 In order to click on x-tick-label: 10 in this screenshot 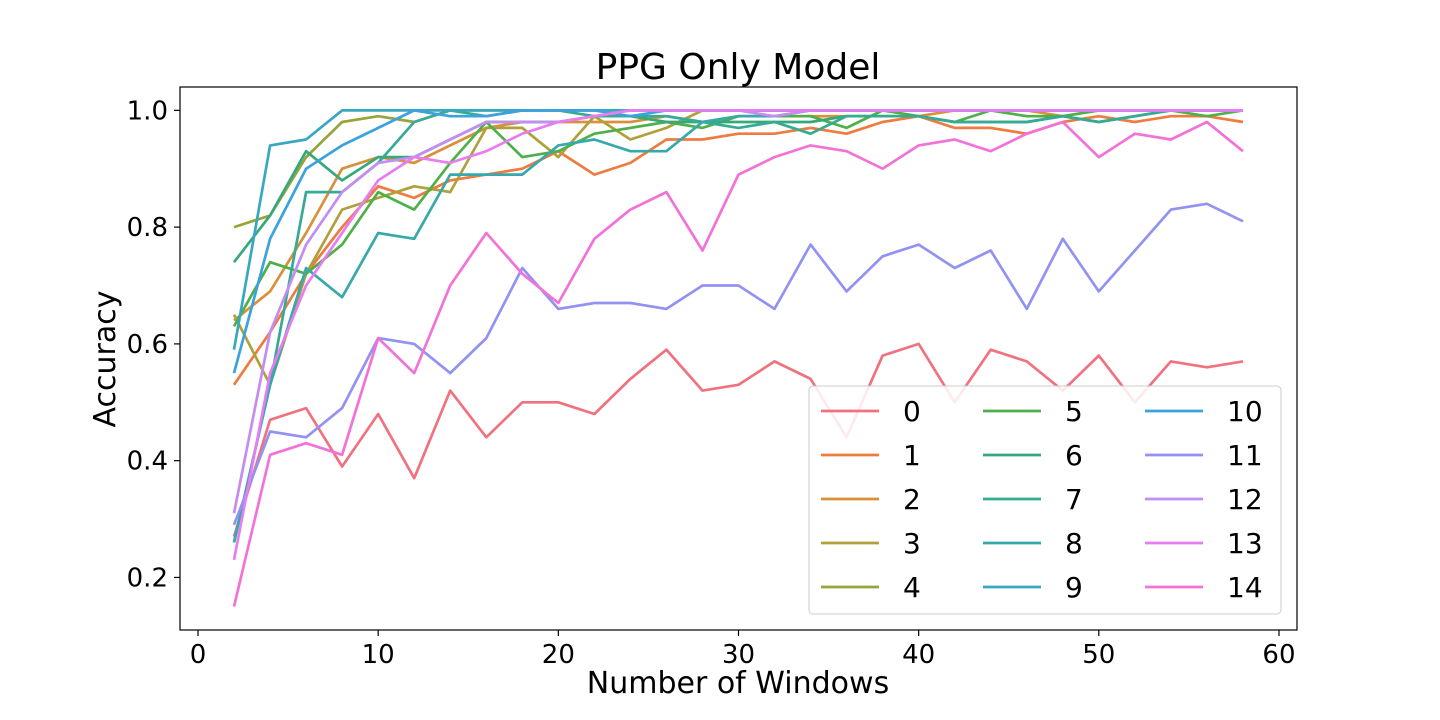, I will do `click(378, 655)`.